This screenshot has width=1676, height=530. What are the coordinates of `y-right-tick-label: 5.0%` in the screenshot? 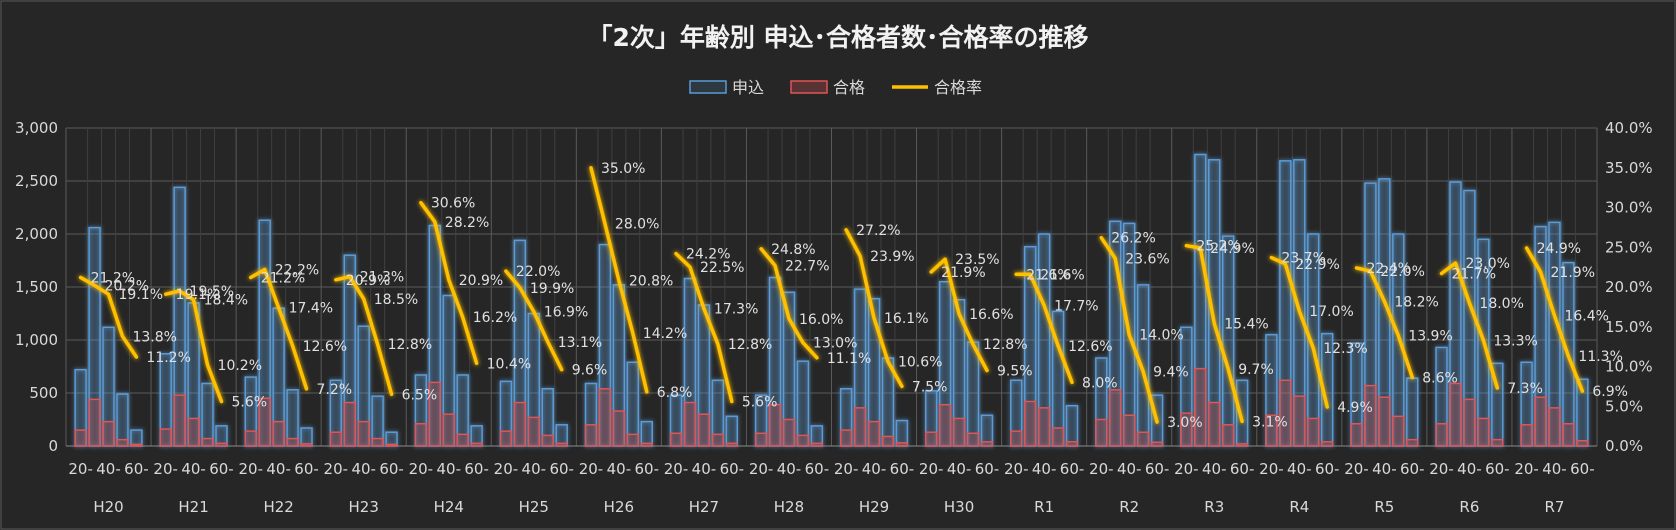 It's located at (1624, 406).